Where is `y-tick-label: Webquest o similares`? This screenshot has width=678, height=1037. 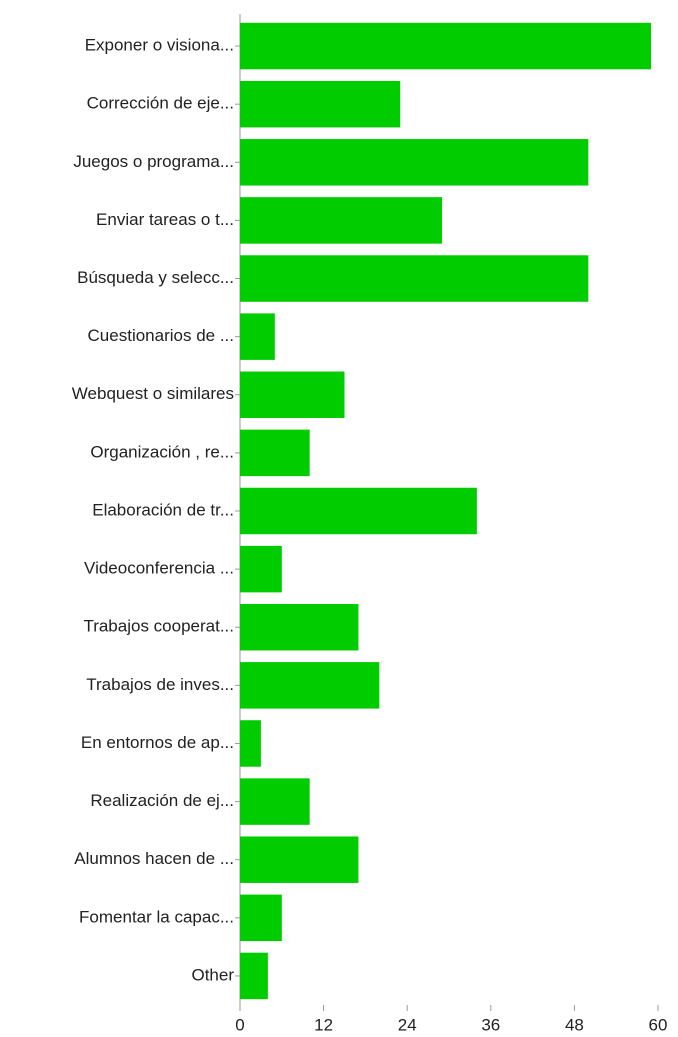 y-tick-label: Webquest o similares is located at coordinates (153, 393).